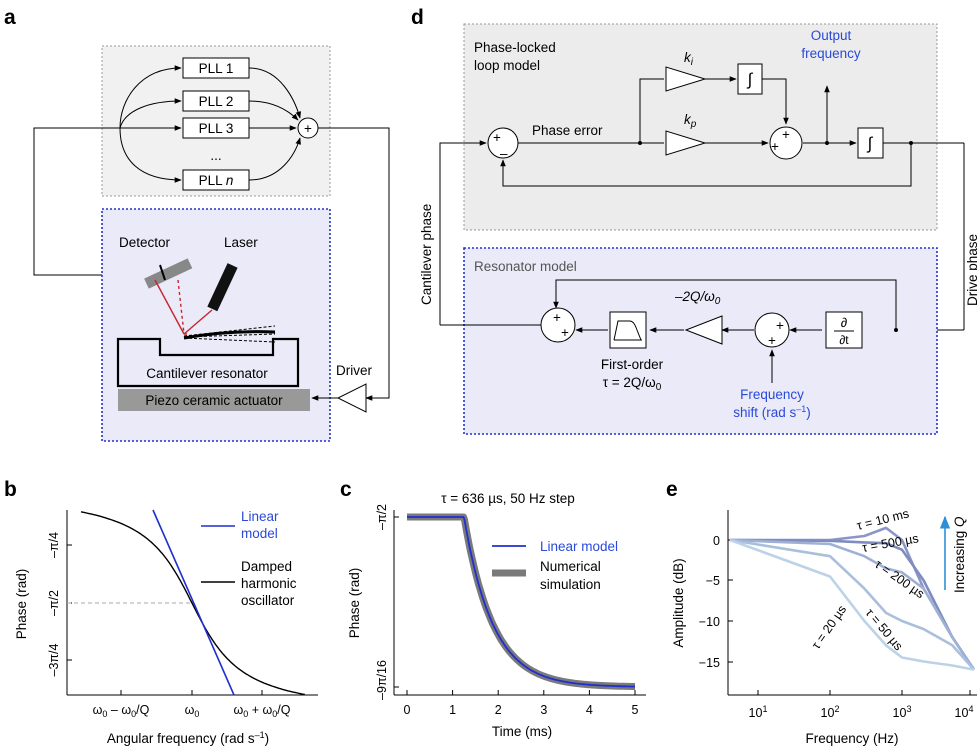 The image size is (977, 752). I want to click on b-ylabel: Phase (rad), so click(21, 604).